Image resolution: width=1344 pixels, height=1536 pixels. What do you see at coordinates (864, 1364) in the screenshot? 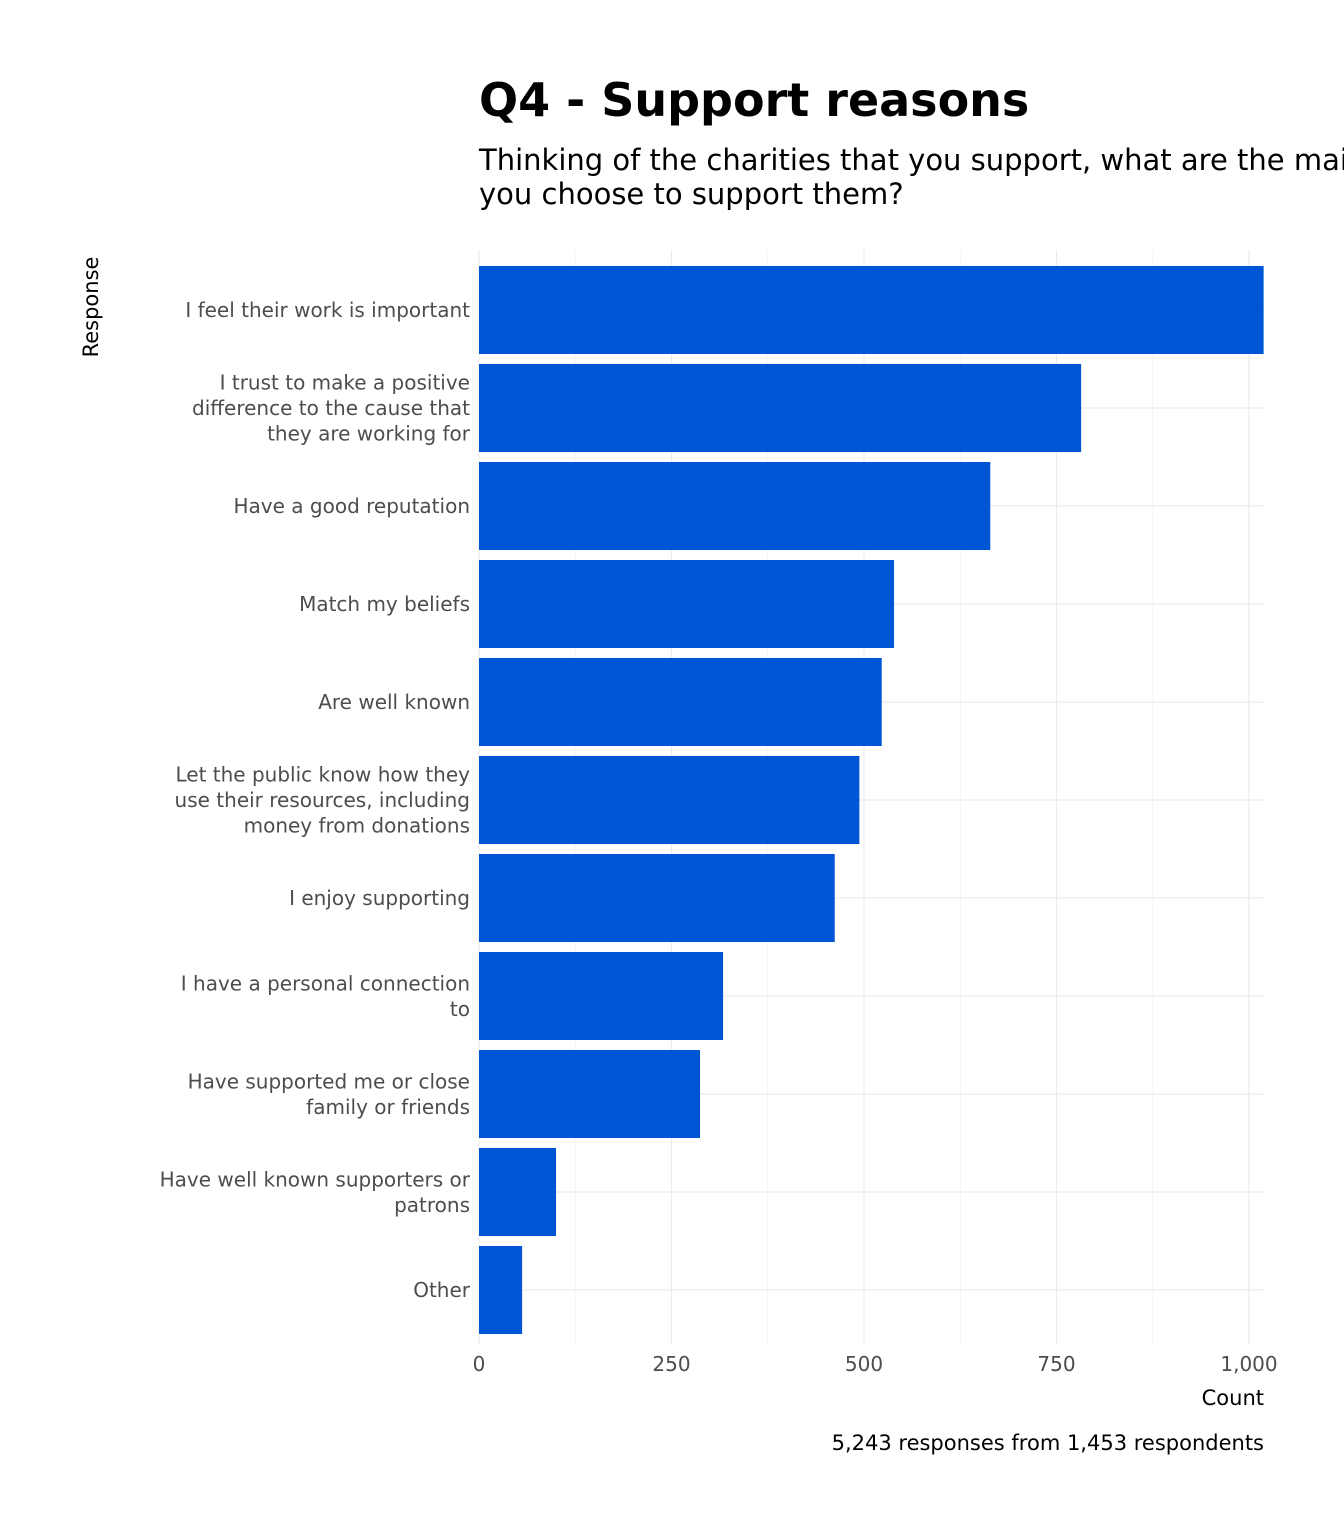
I see `x-tick-label: 500` at bounding box center [864, 1364].